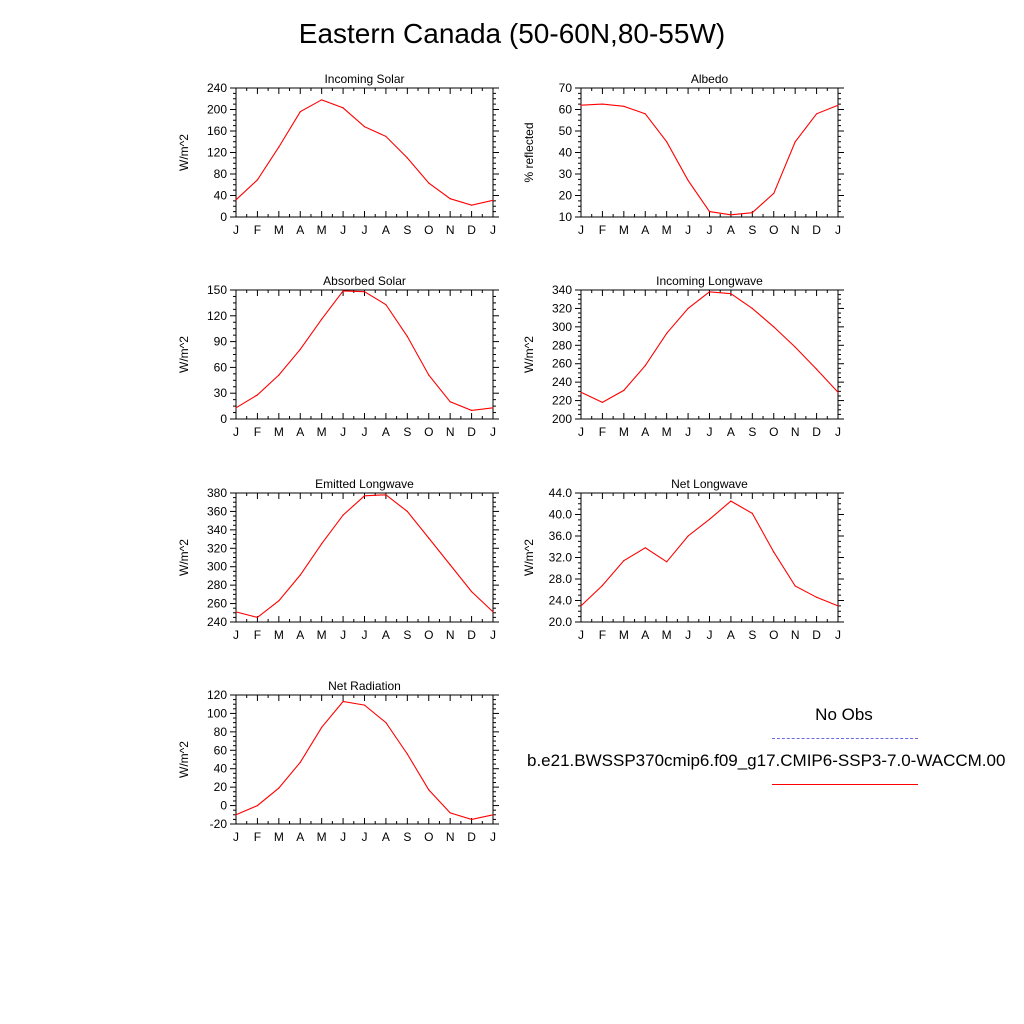  Describe the element at coordinates (566, 196) in the screenshot. I see `y-tick-label: 20` at that location.